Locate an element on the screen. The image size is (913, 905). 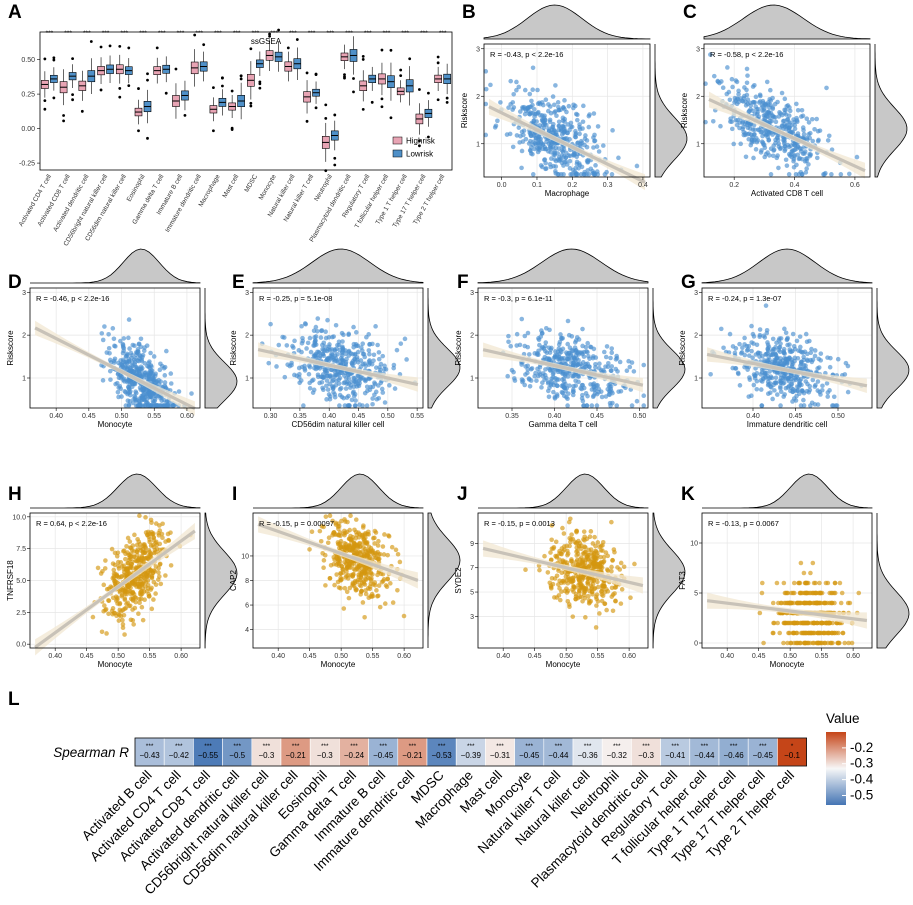
y-axis-label: TNFRSF18 is located at coordinates (10, 580).